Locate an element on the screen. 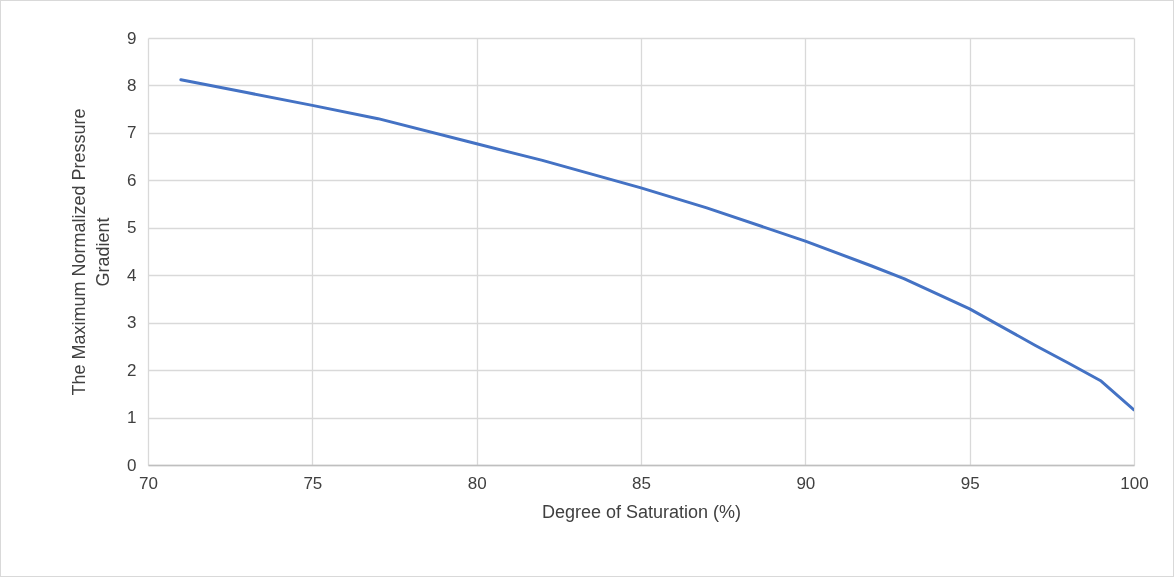 Image resolution: width=1176 pixels, height=579 pixels. y-tick-label: 1 is located at coordinates (132, 418).